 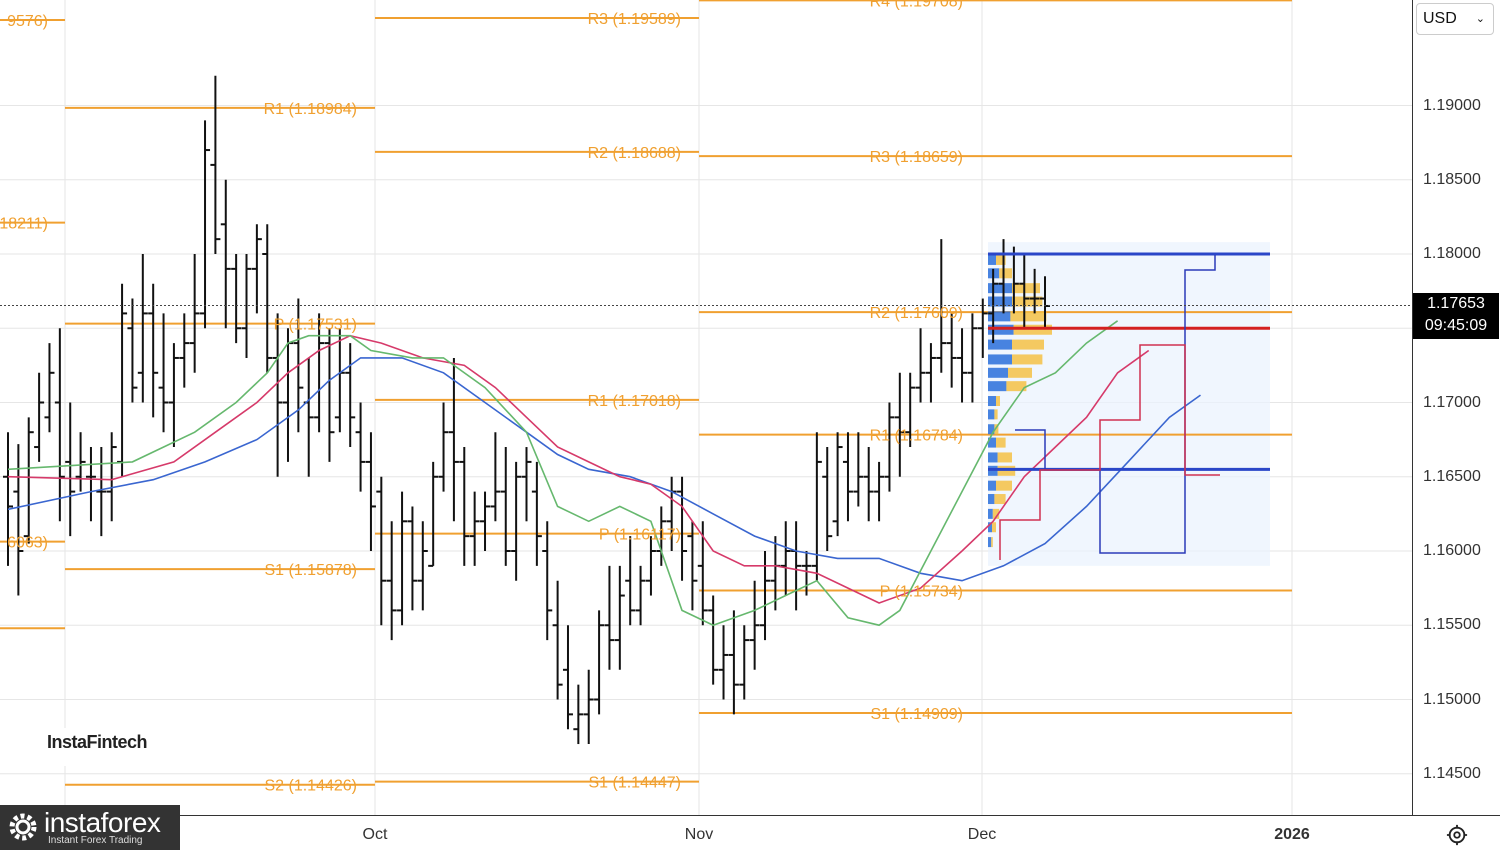 I want to click on current-price-value: 1.17653, so click(x=1456, y=303).